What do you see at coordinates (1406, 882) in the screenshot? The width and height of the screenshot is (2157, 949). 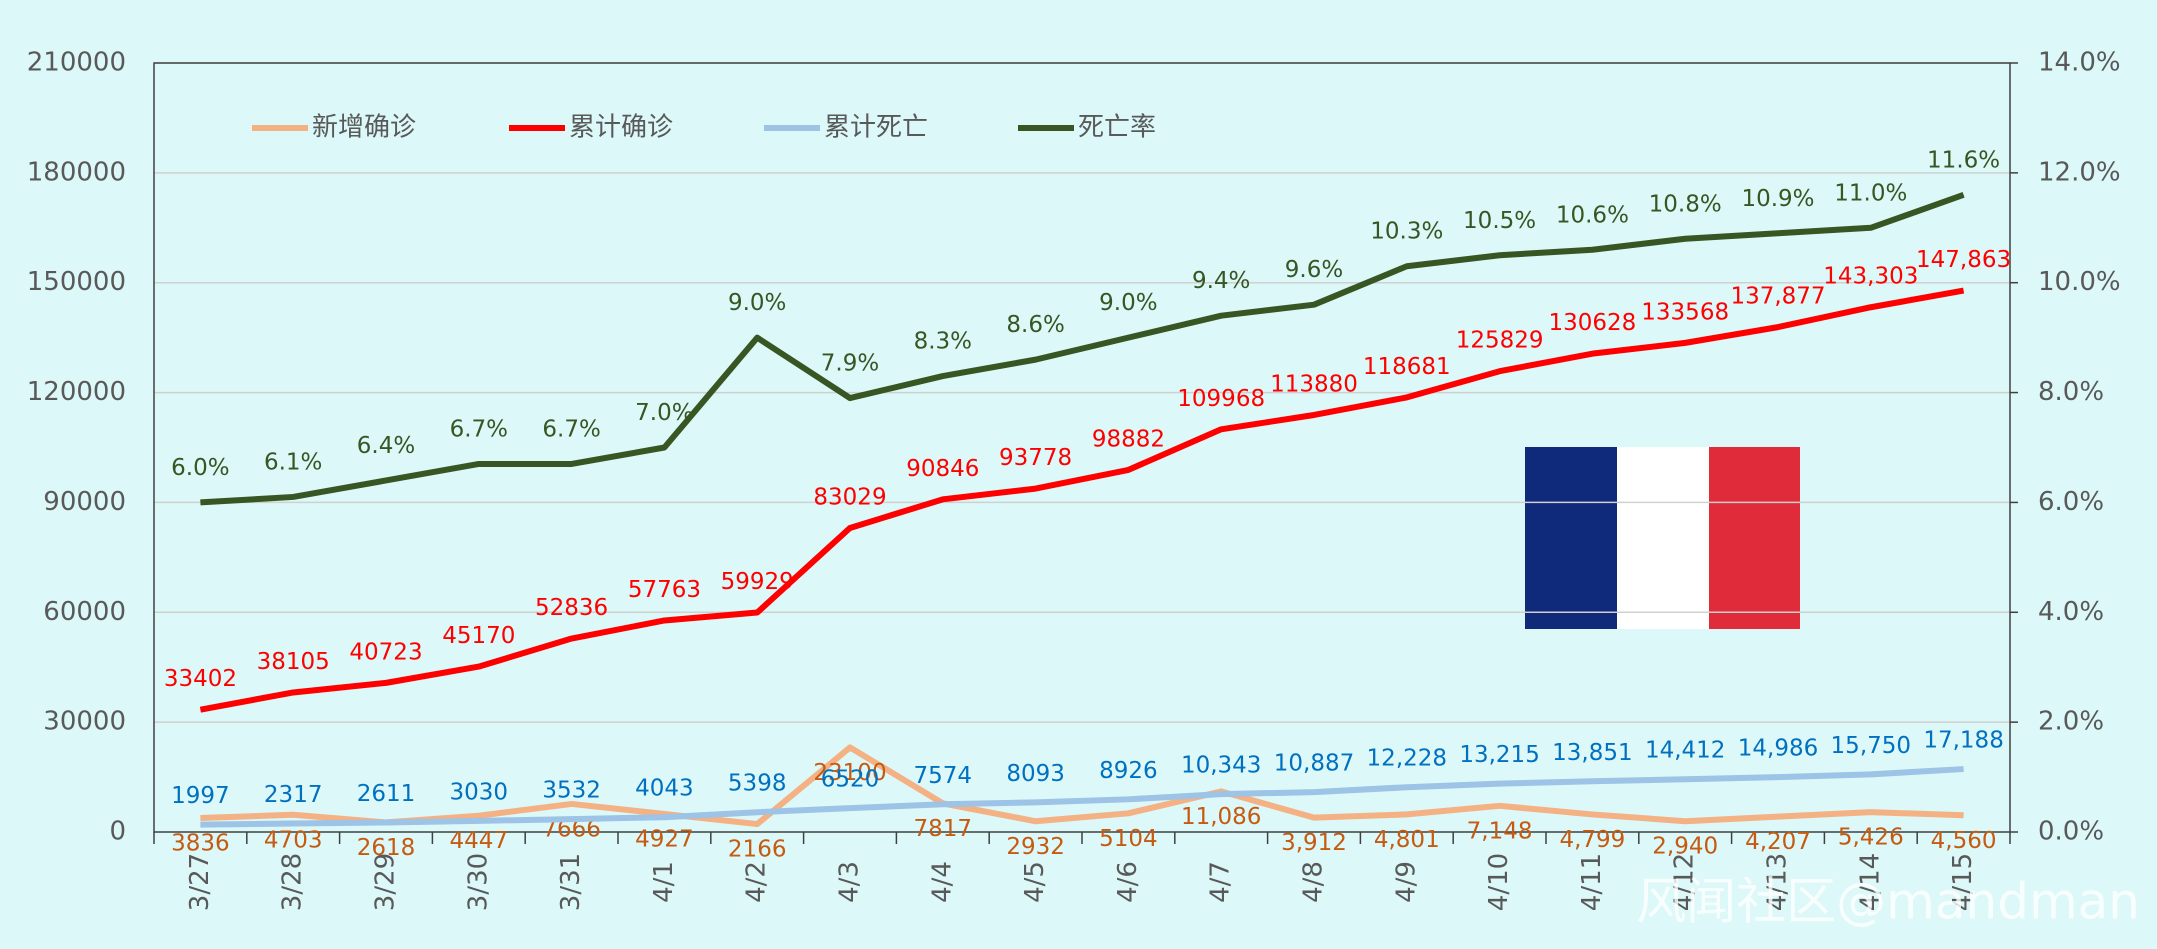 I see `x-tick-label: 4/9` at bounding box center [1406, 882].